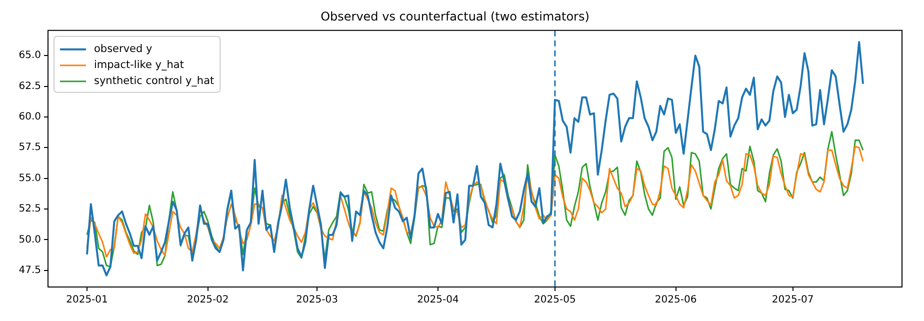  What do you see at coordinates (87, 300) in the screenshot?
I see `x-tick-label: 2025-01` at bounding box center [87, 300].